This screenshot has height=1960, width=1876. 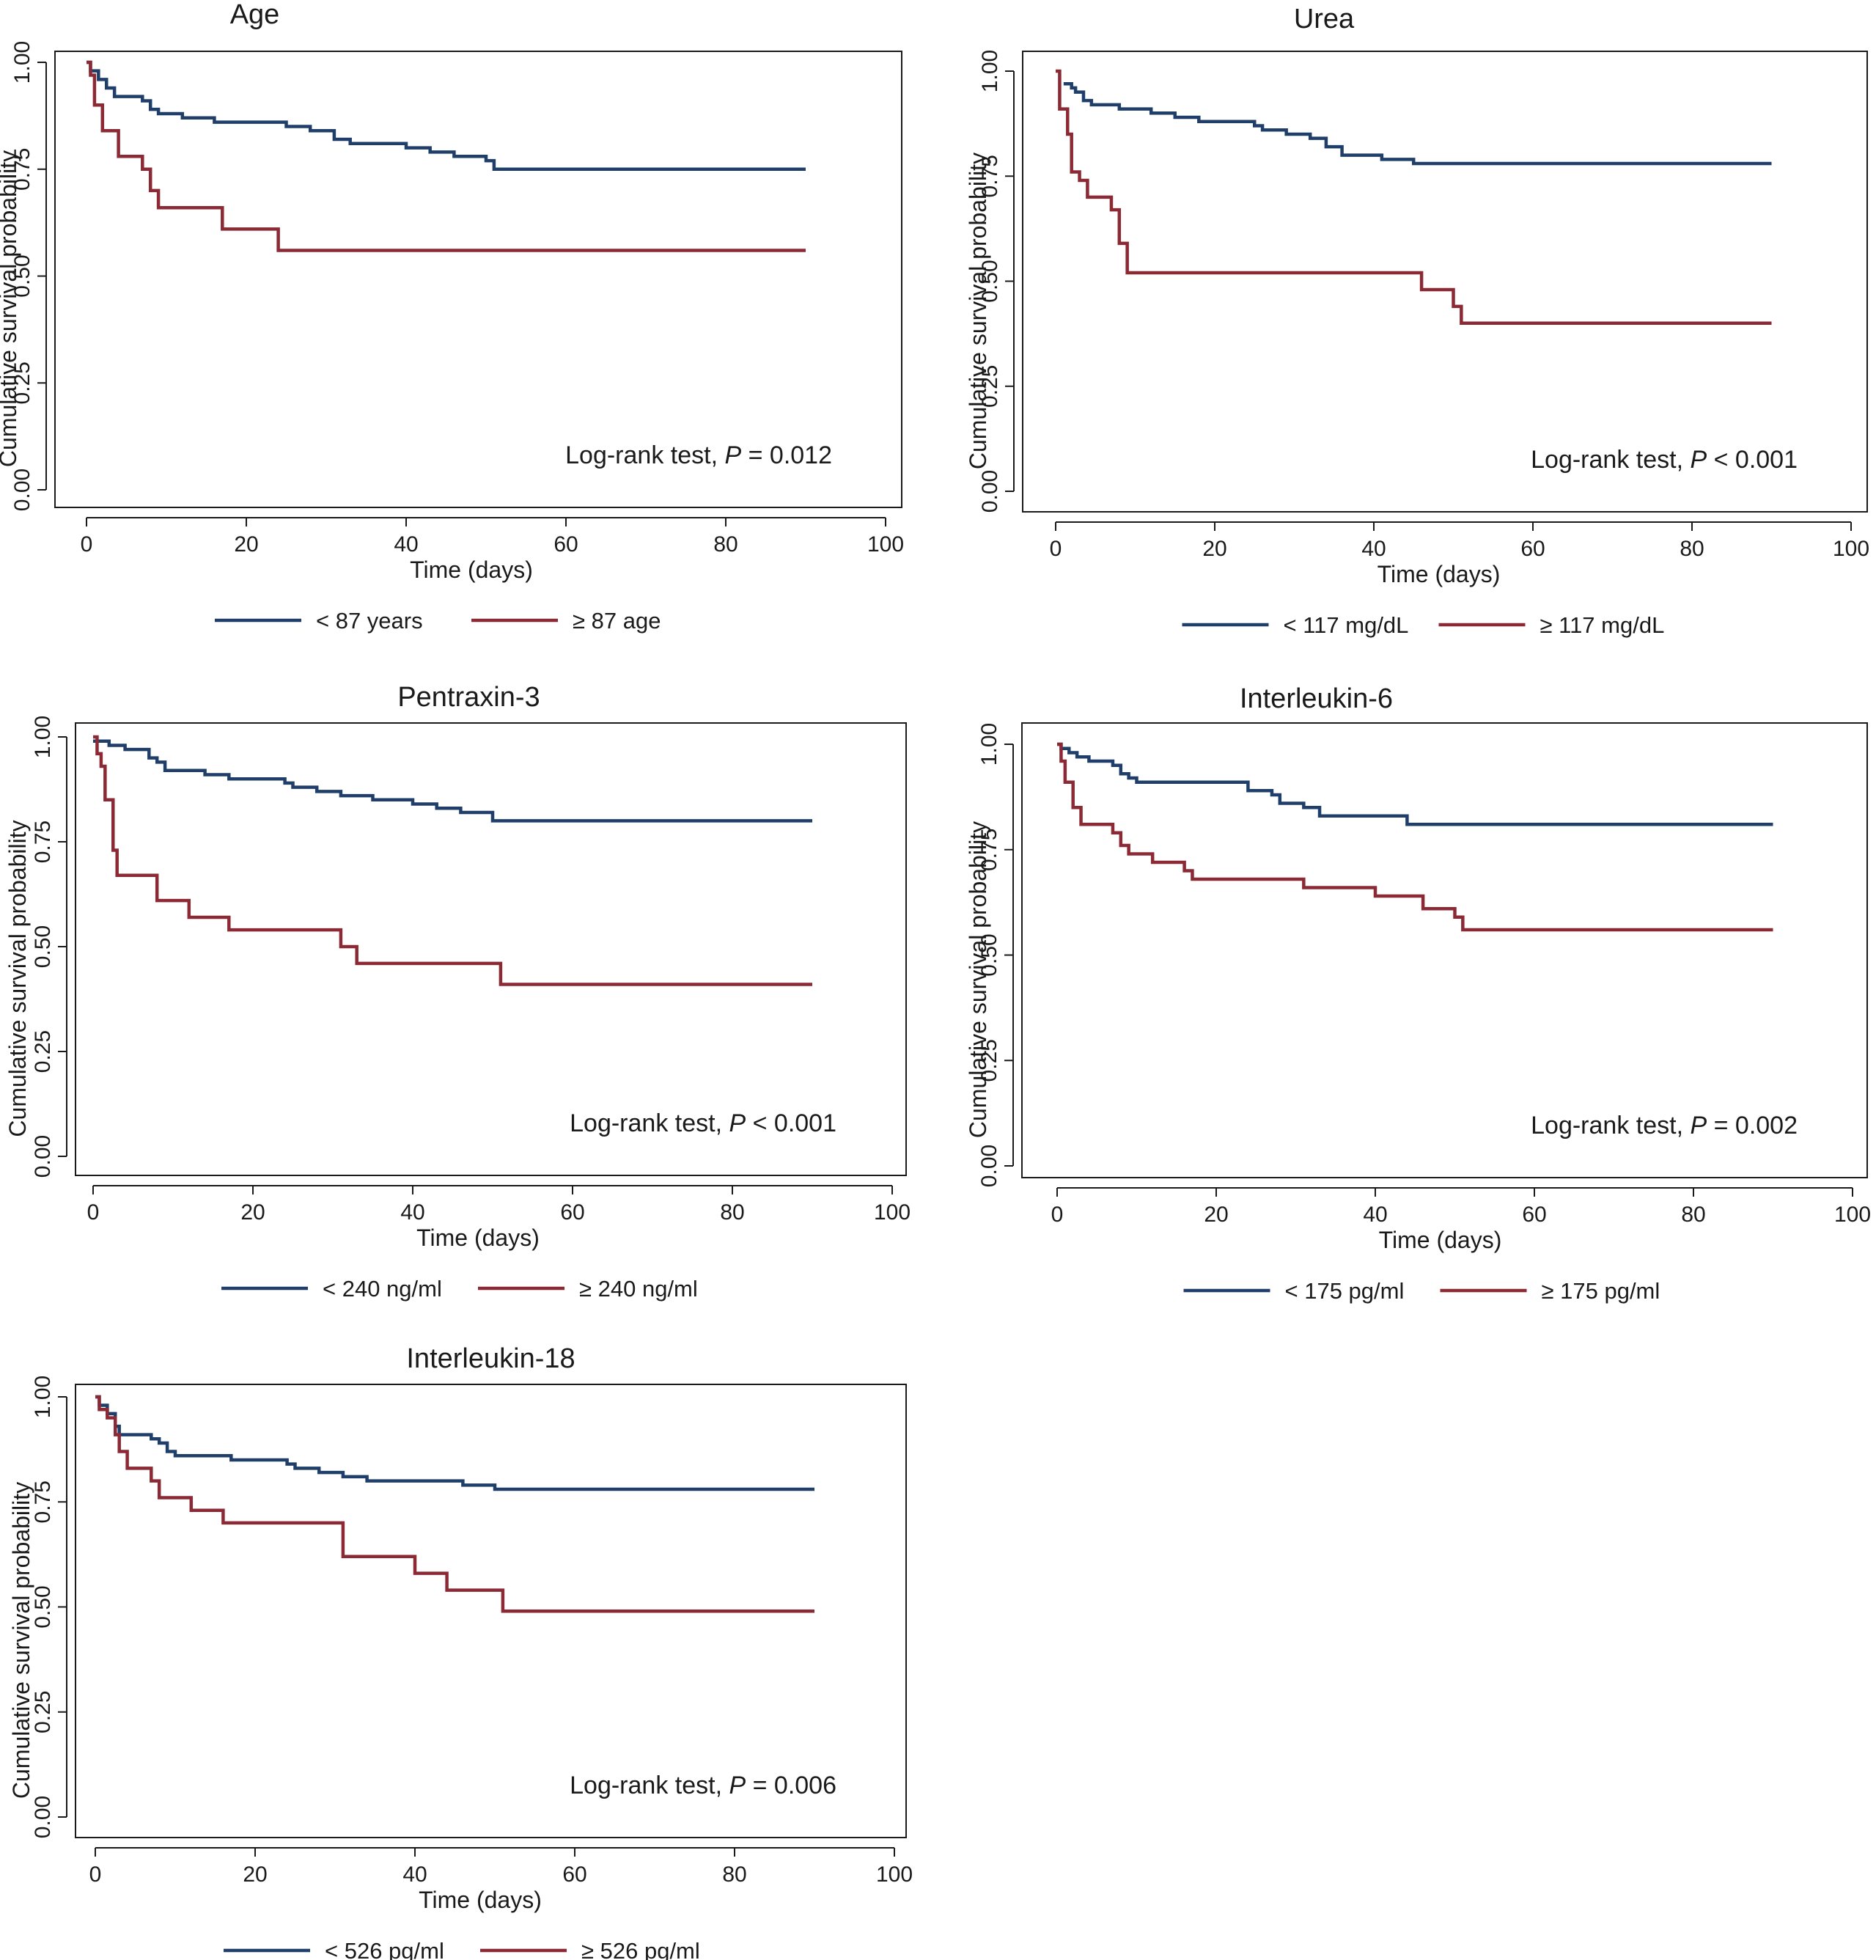 What do you see at coordinates (791, 1785) in the screenshot?
I see `p-value: = 0.006` at bounding box center [791, 1785].